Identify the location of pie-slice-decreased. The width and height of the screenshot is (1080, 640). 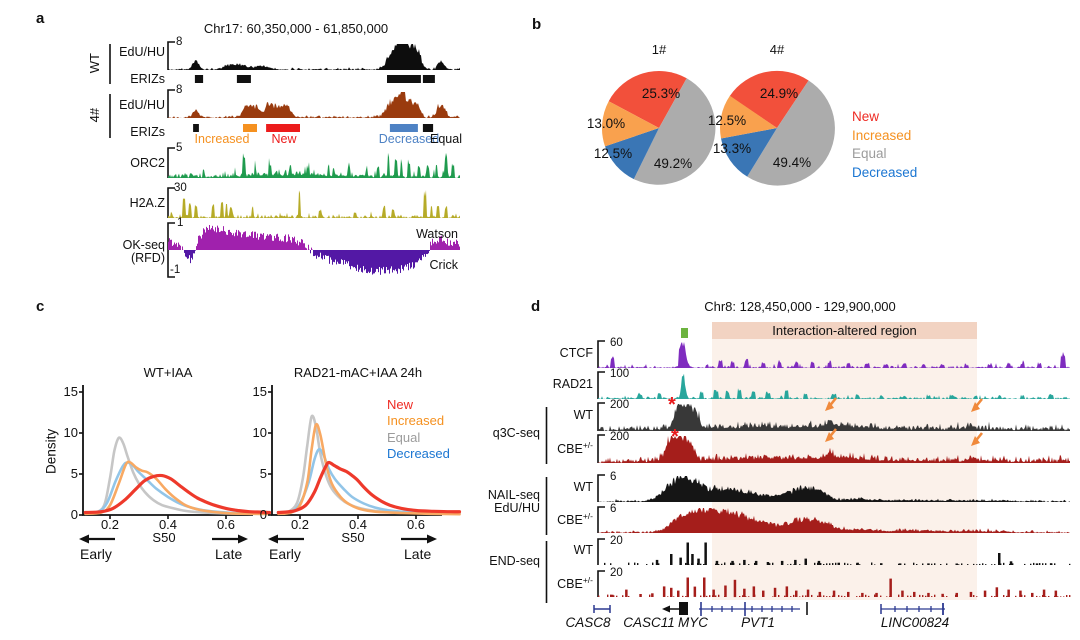
(749, 152).